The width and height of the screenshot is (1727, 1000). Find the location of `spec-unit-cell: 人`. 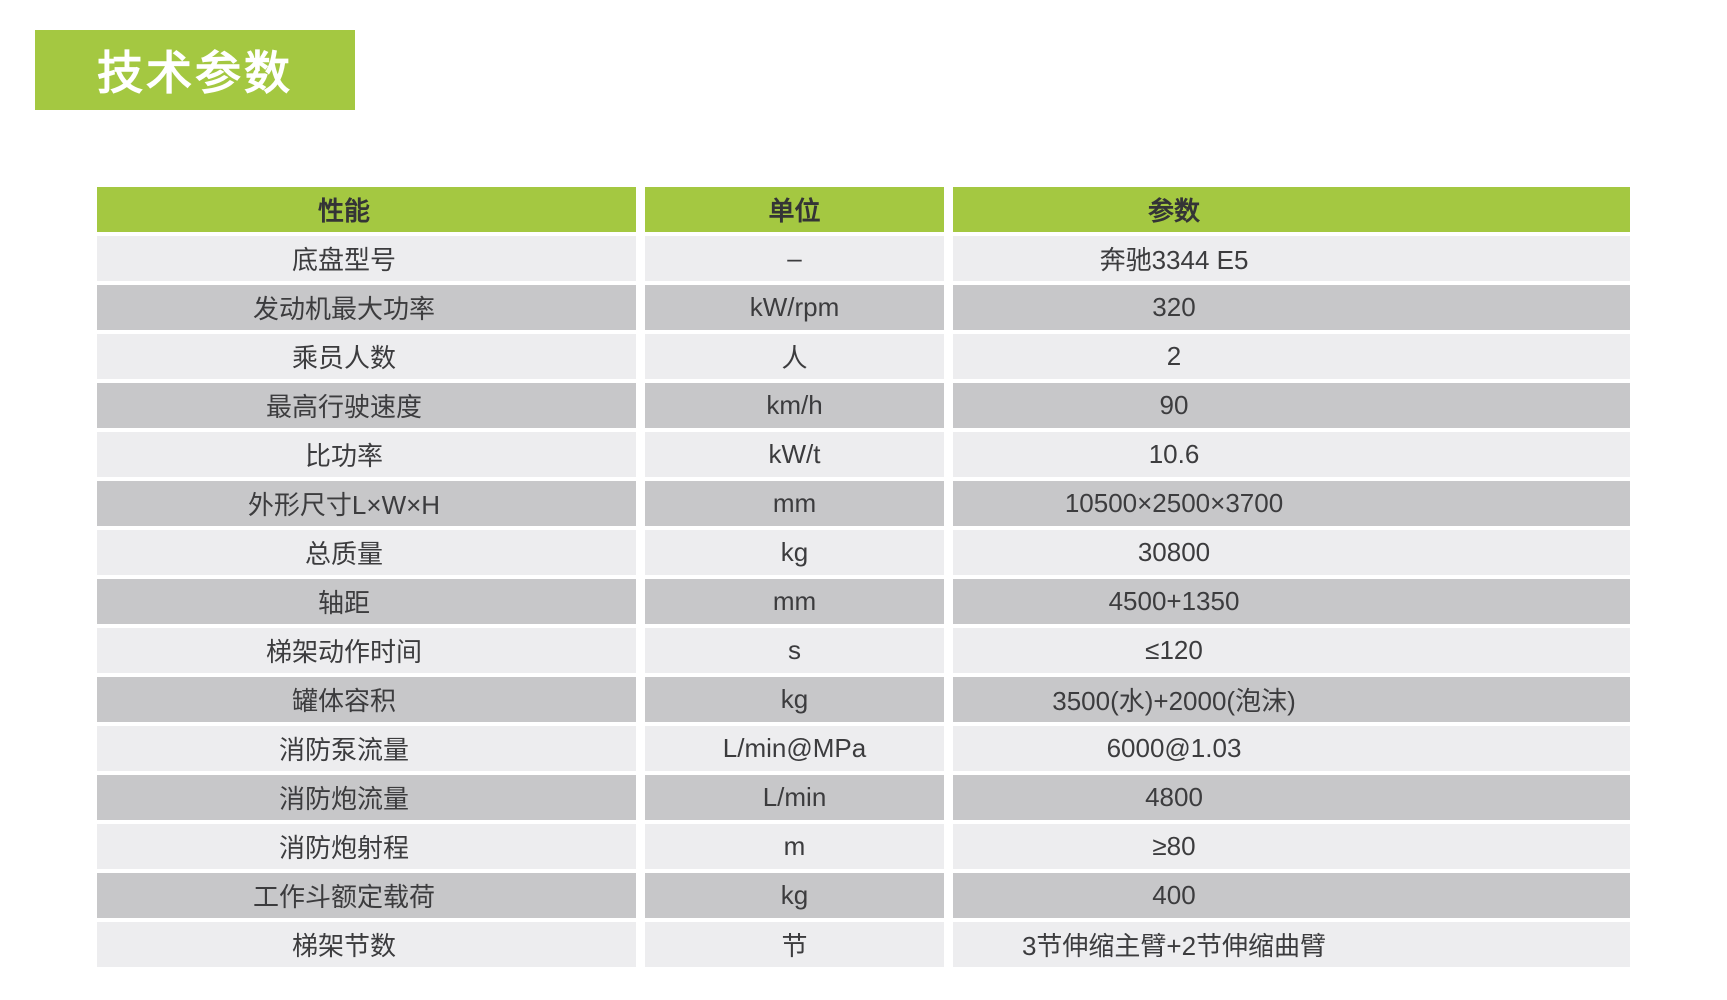

spec-unit-cell: 人 is located at coordinates (794, 356).